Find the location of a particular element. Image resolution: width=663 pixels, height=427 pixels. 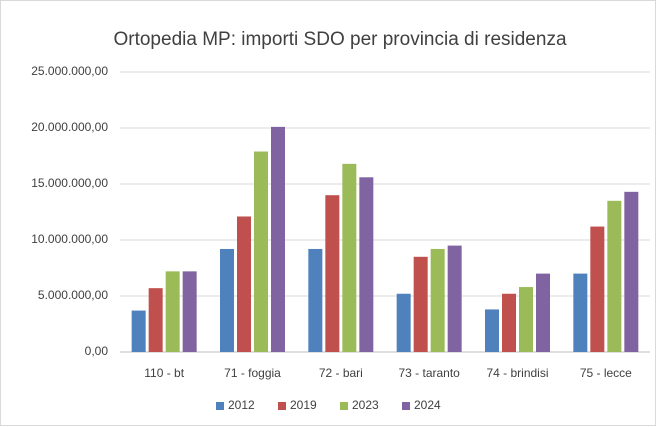

y-tick-label: 25.000.000,00 is located at coordinates (69, 71).